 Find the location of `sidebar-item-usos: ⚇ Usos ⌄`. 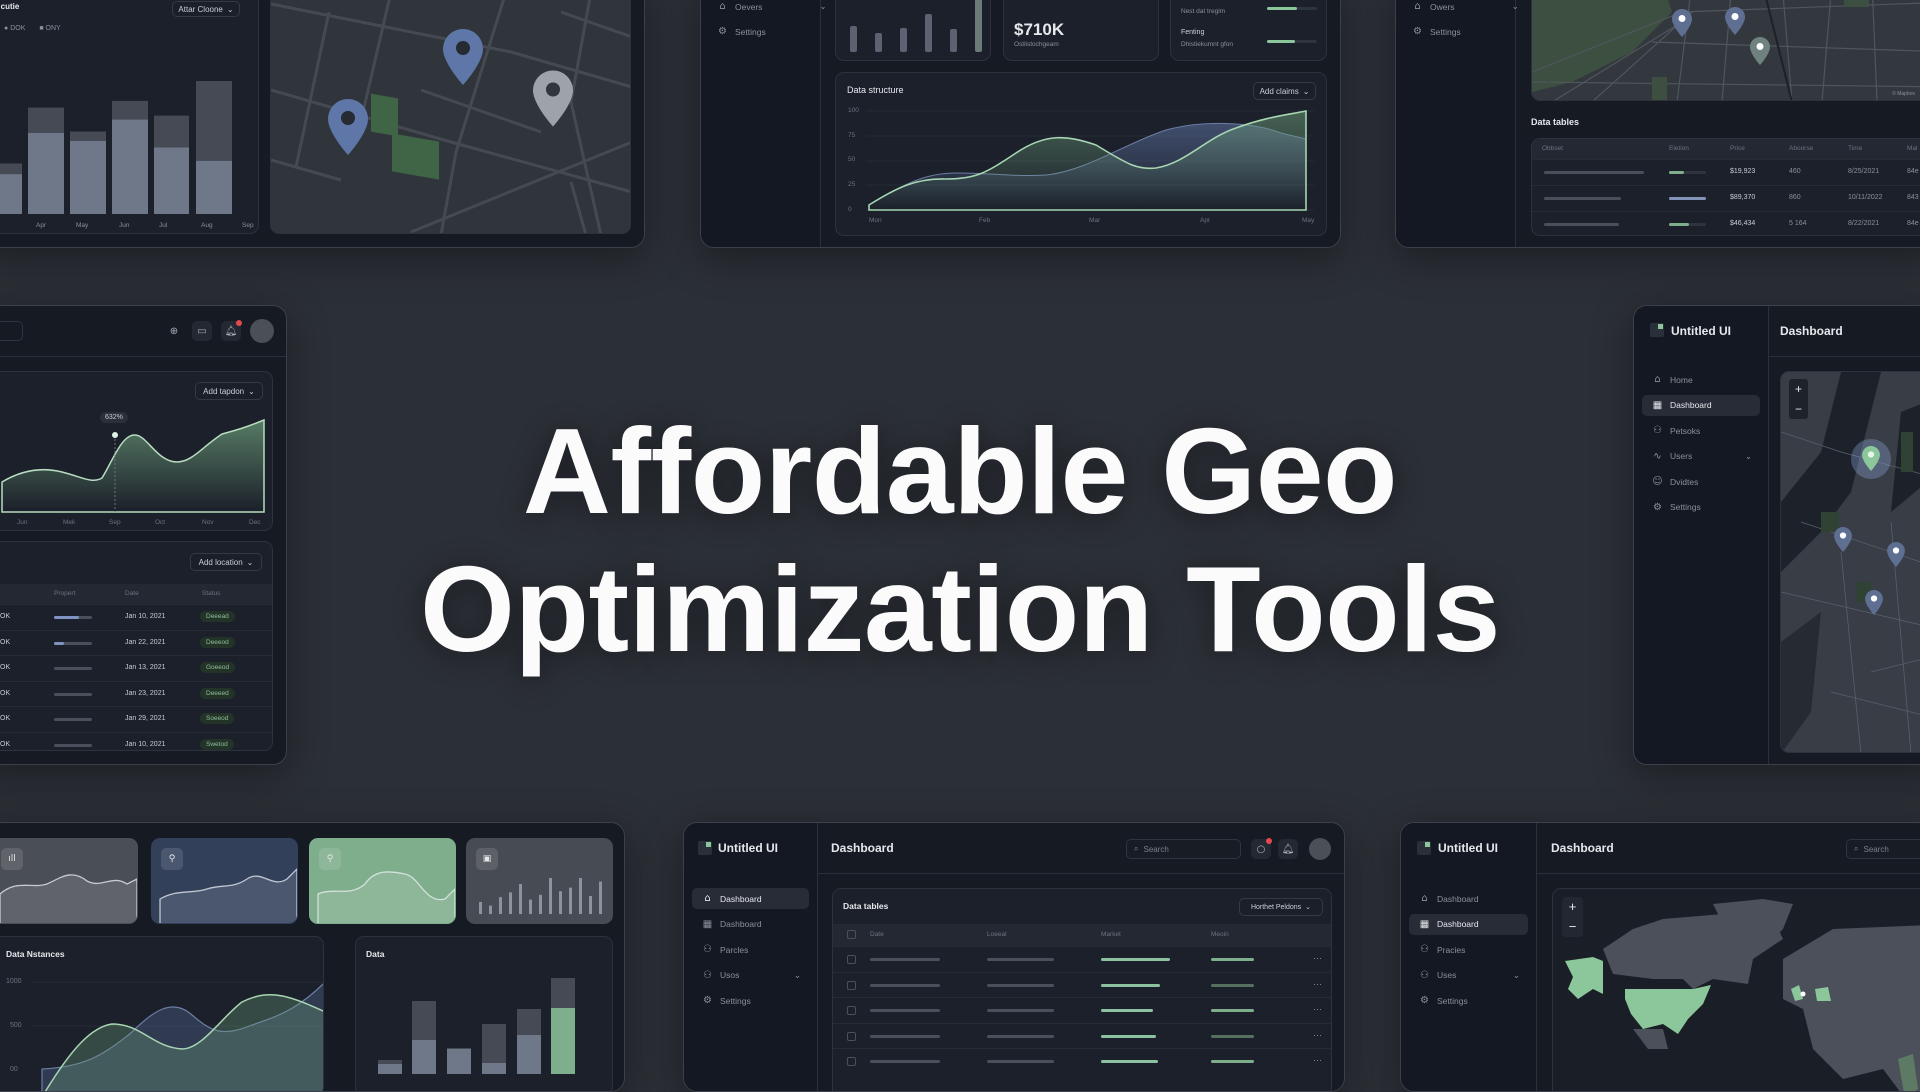

sidebar-item-usos: ⚇ Usos ⌄ is located at coordinates (750, 975).